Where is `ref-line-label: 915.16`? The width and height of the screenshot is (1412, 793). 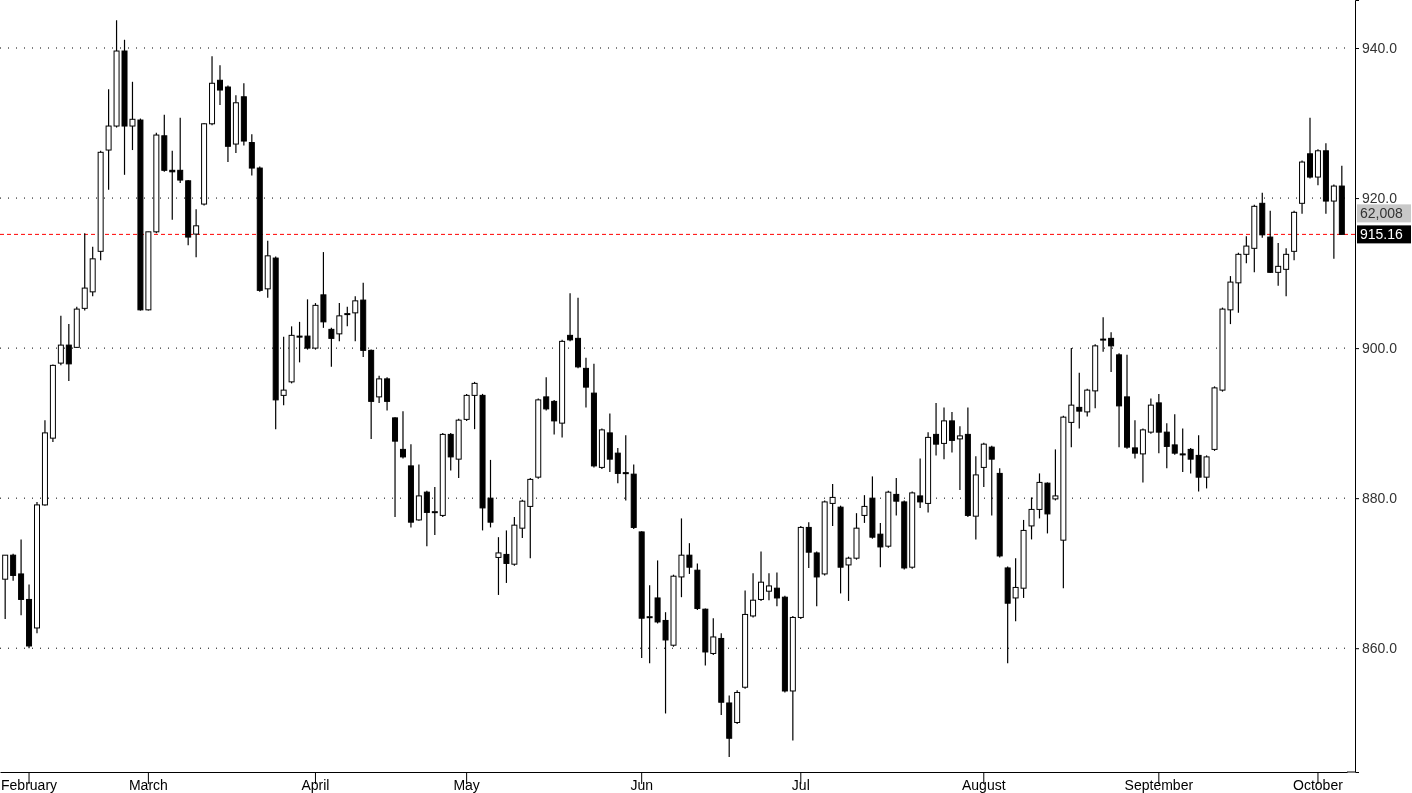 ref-line-label: 915.16 is located at coordinates (1382, 234).